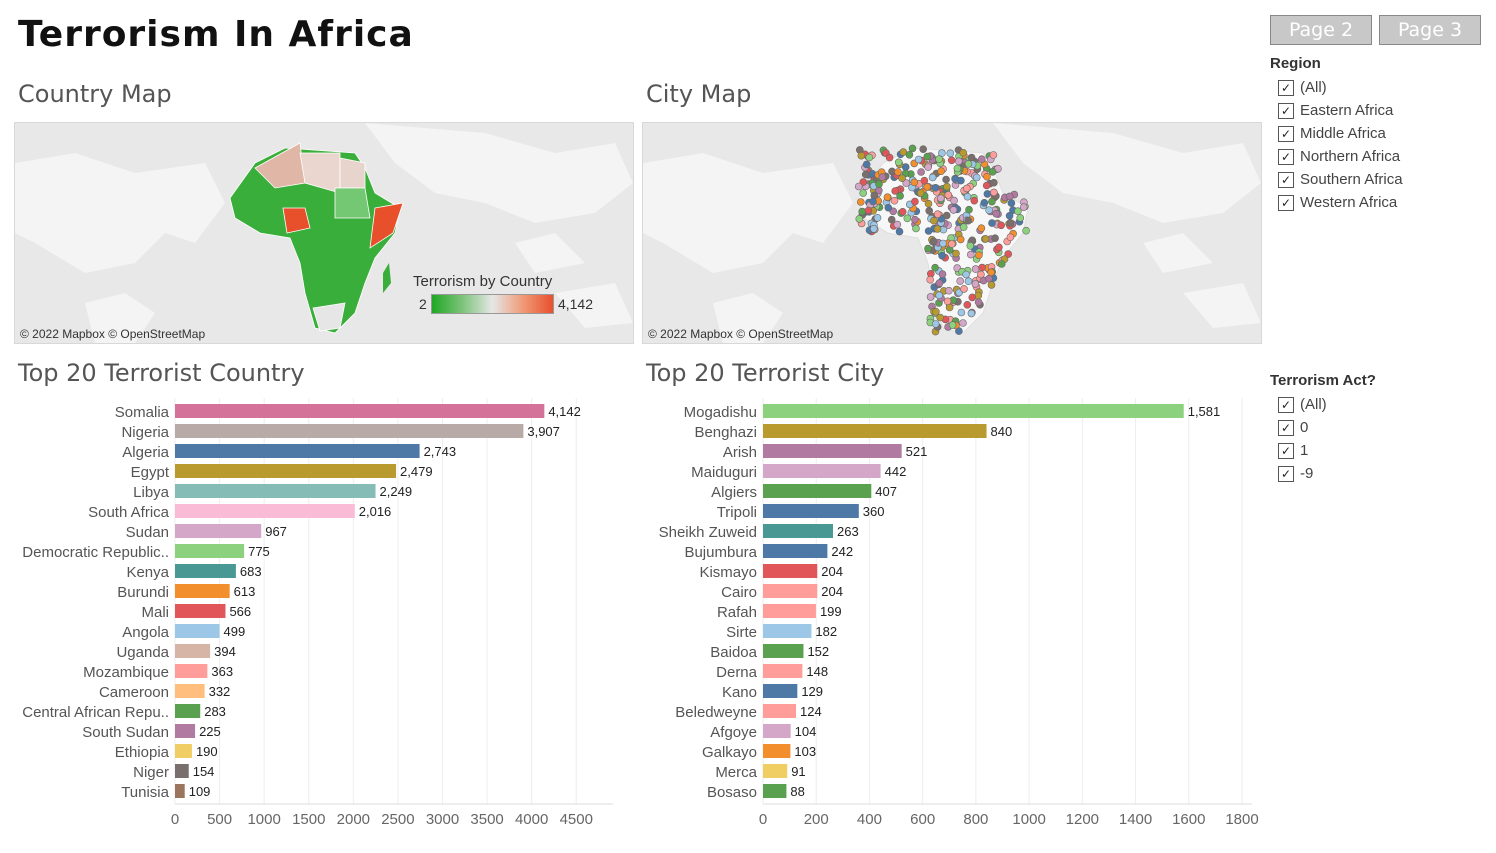 Image resolution: width=1496 pixels, height=853 pixels. Describe the element at coordinates (1323, 450) in the screenshot. I see `terrorism-act-option: ✓ 1` at that location.